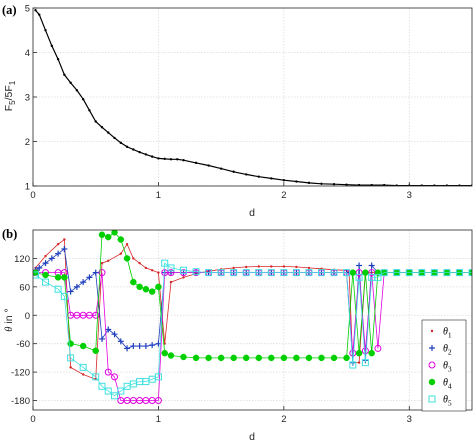 This screenshot has width=474, height=443. What do you see at coordinates (27, 53) in the screenshot?
I see `panel-a-y-tick-label: 4` at bounding box center [27, 53].